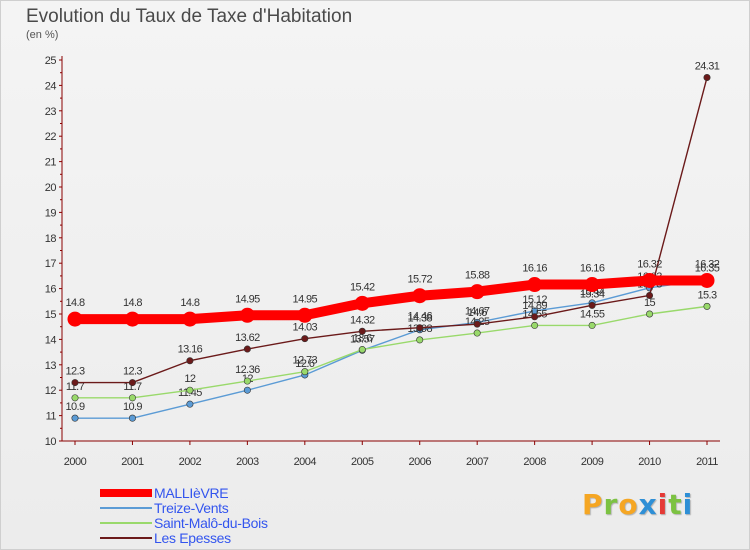  I want to click on legend-label: Saint-Malô-du-Bois, so click(211, 523).